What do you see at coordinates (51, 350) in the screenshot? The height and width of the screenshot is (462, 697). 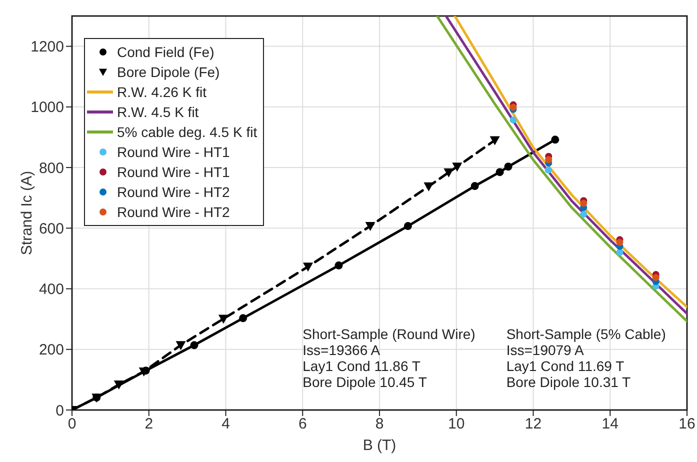 I see `y-tick-label: 200` at bounding box center [51, 350].